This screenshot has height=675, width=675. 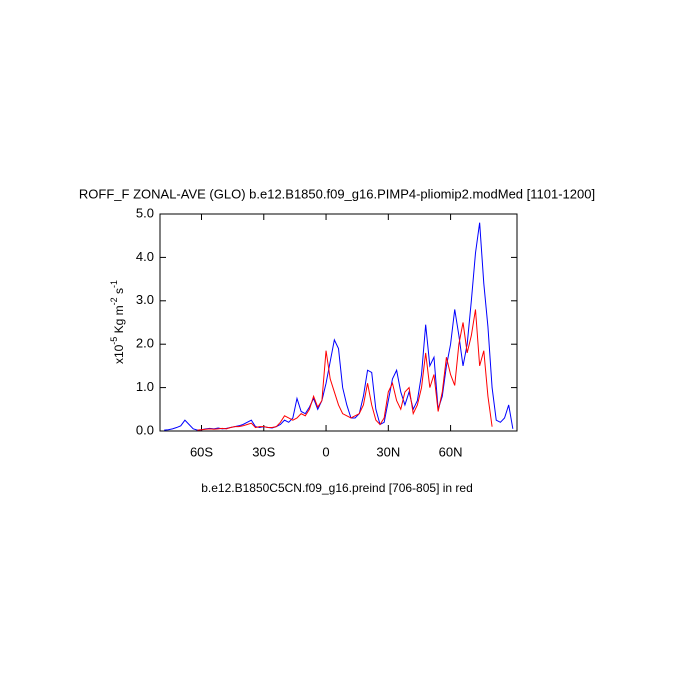 What do you see at coordinates (119, 292) in the screenshot?
I see `y-axis-label-part: s` at bounding box center [119, 292].